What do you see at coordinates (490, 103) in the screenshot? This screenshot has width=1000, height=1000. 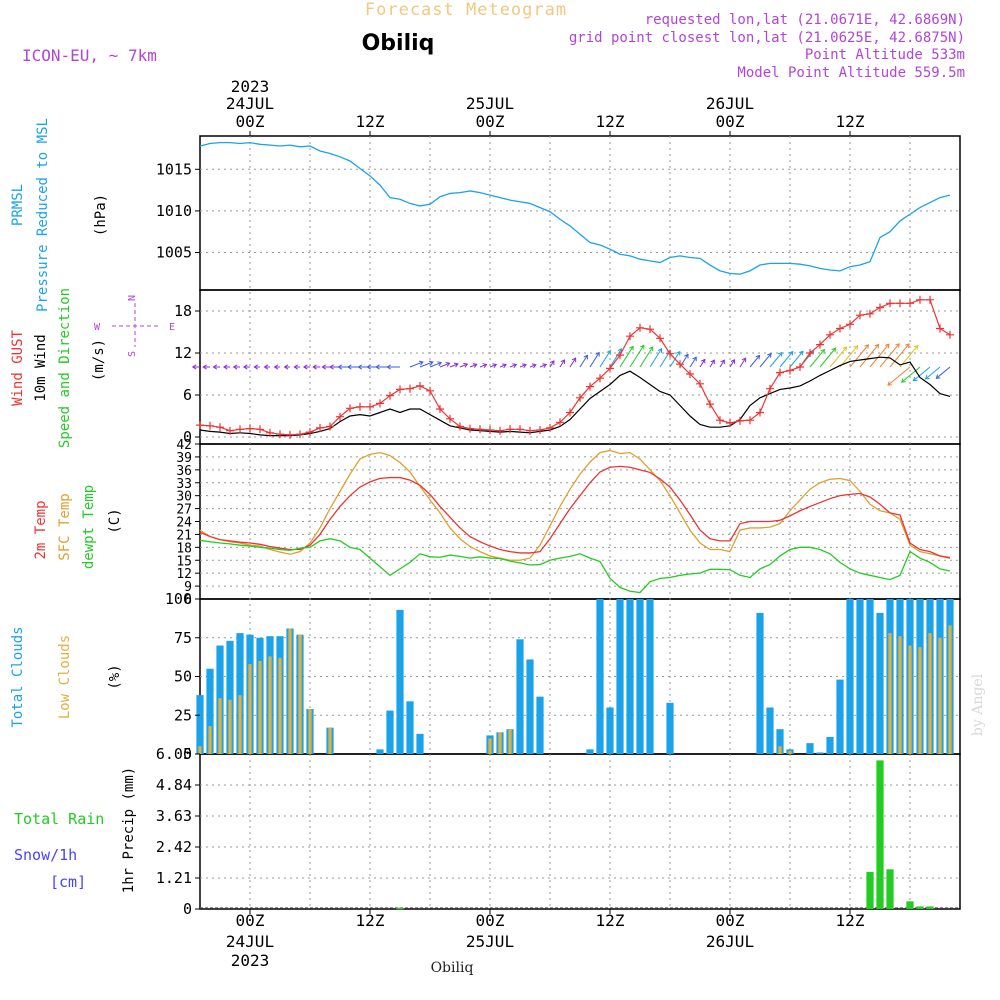 I see `top-time-label: 25JUL` at bounding box center [490, 103].